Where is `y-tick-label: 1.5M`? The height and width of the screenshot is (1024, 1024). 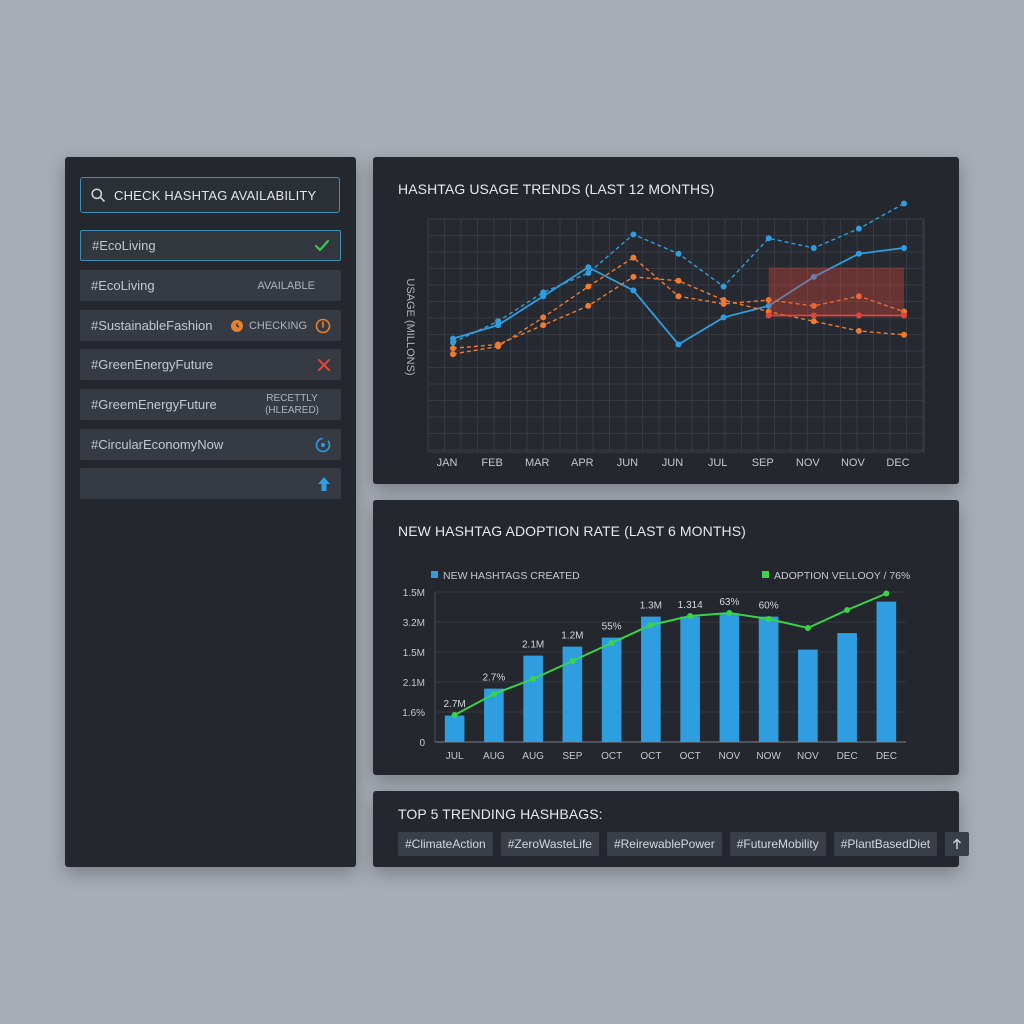
y-tick-label: 1.5M is located at coordinates (414, 653).